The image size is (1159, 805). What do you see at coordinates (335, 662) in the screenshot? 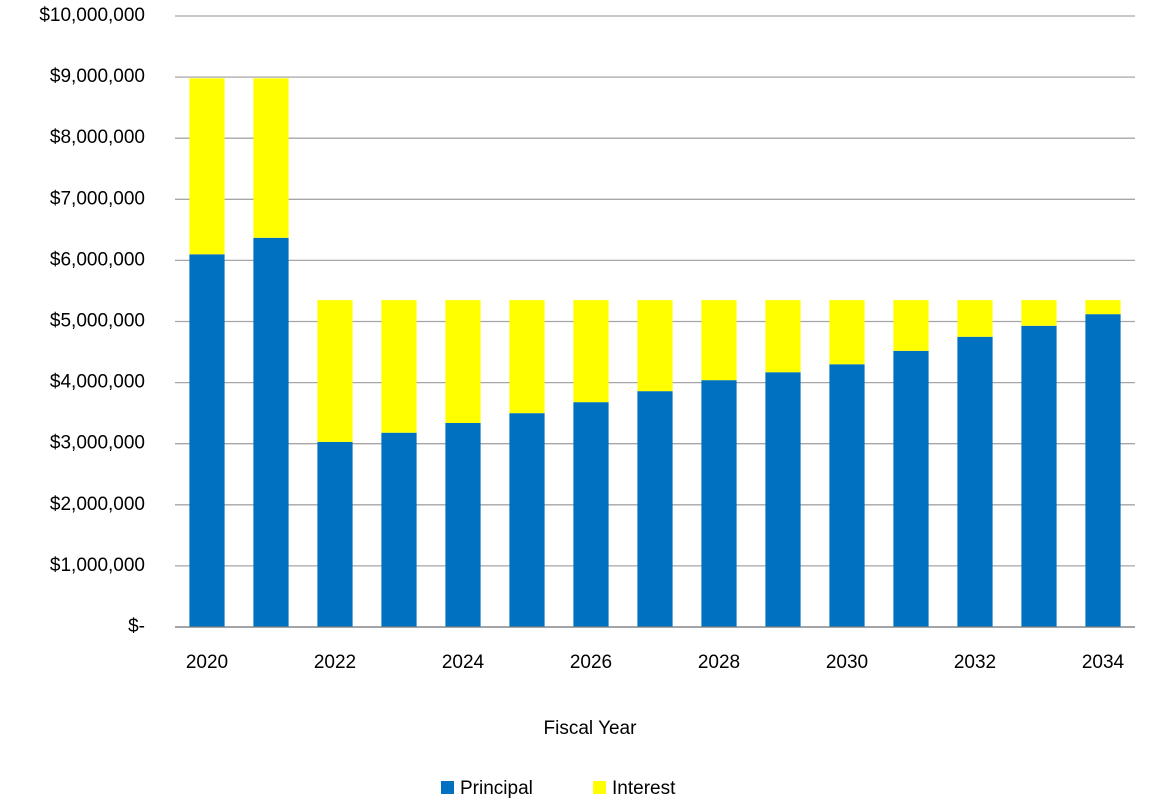
I see `x-tick-label: 2022` at bounding box center [335, 662].